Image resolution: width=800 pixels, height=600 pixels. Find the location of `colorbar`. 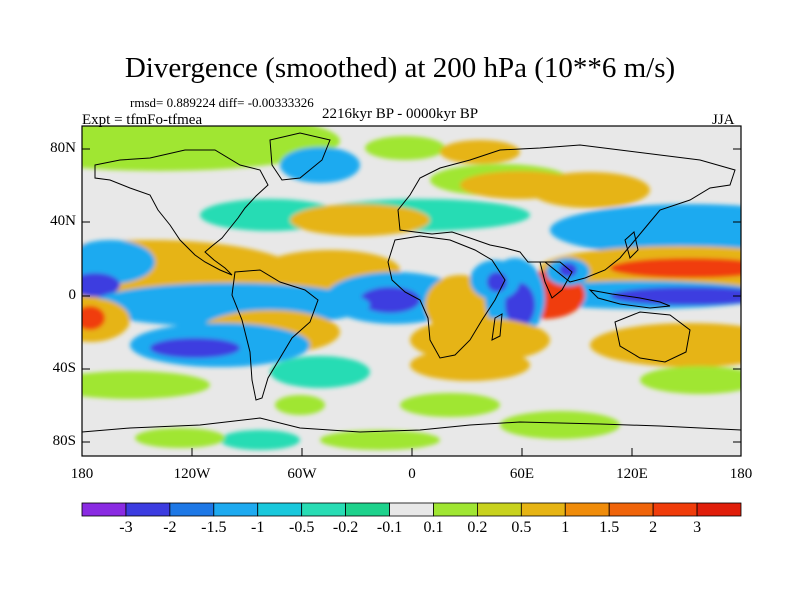

colorbar is located at coordinates (411, 509).